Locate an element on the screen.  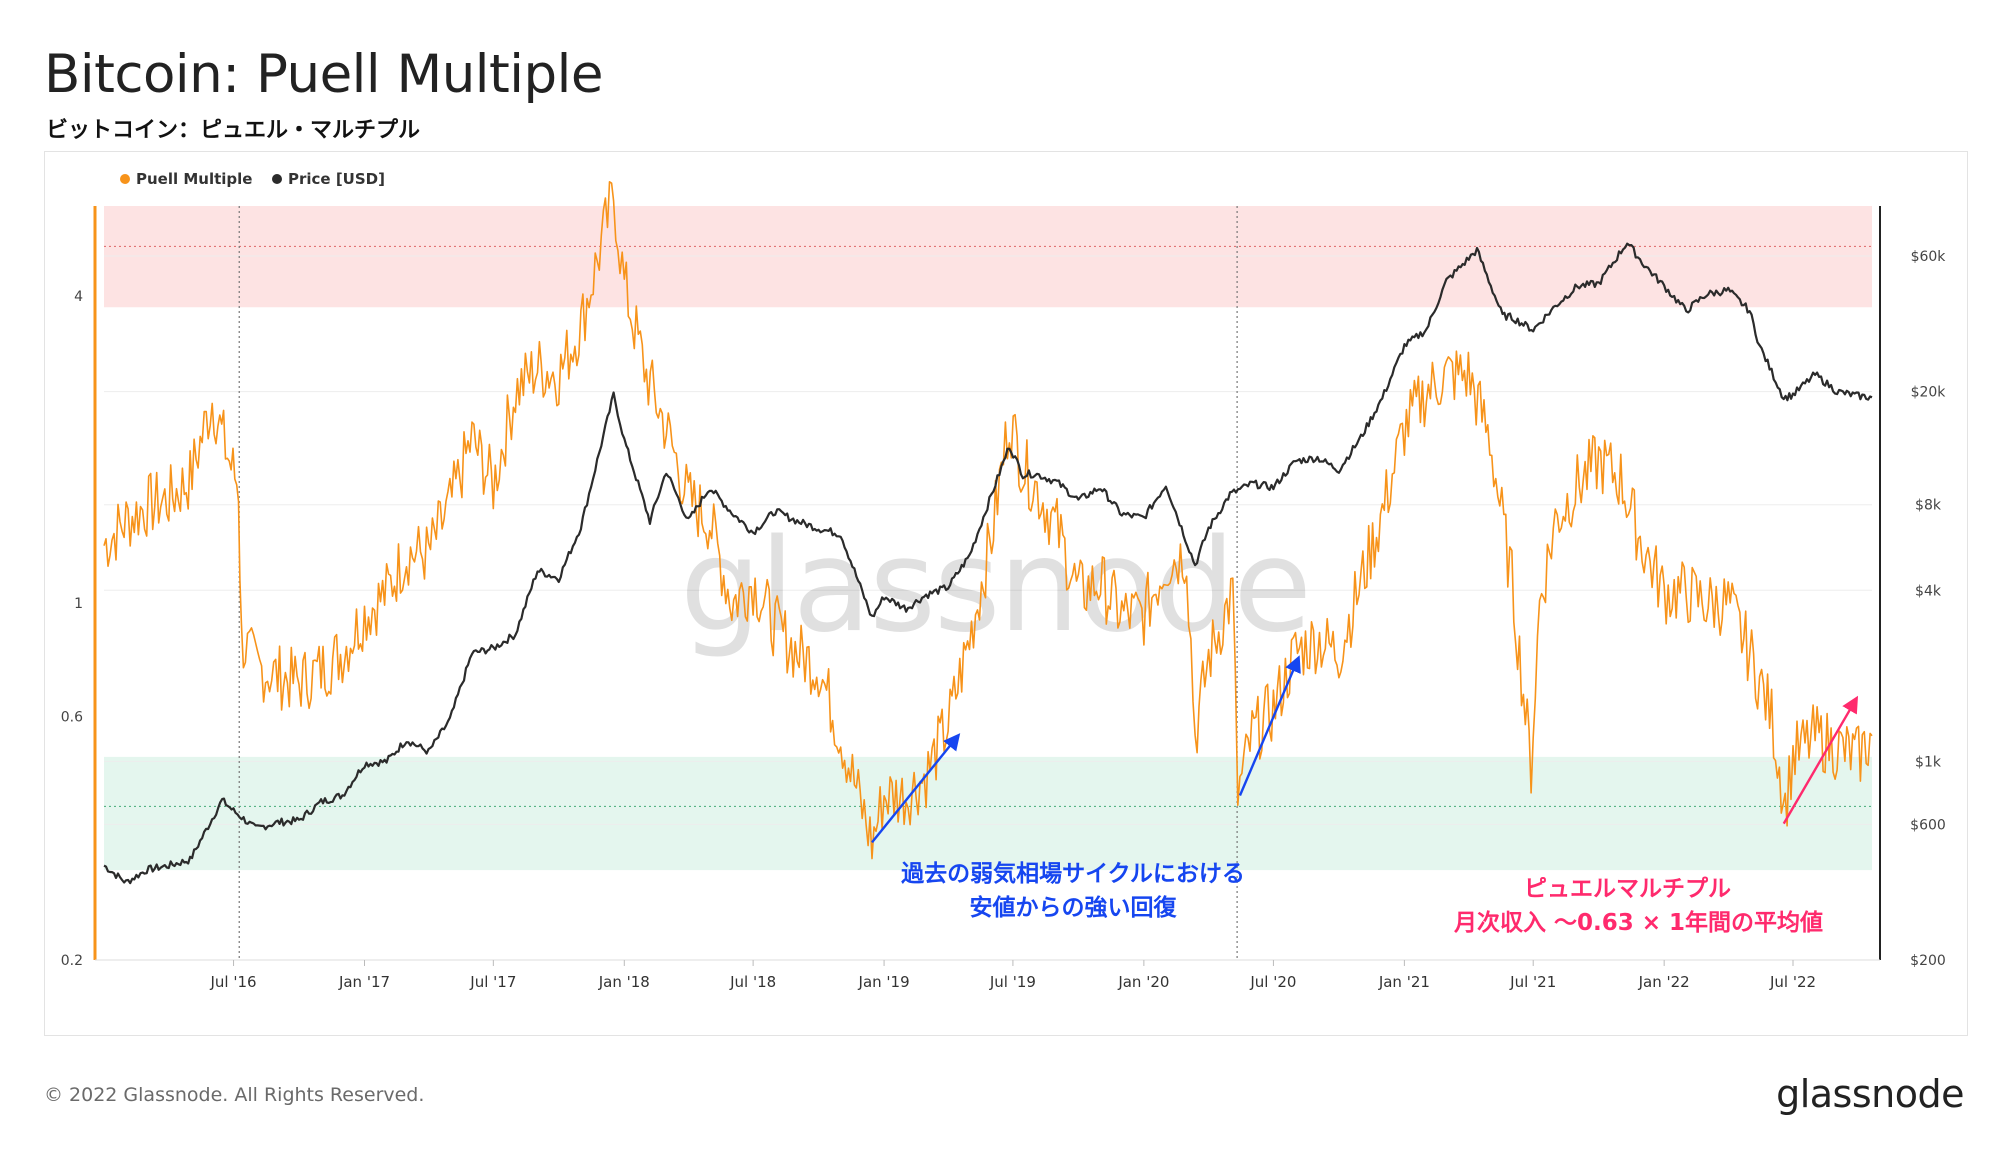
x-tick-label: Jan '20 is located at coordinates (1143, 982).